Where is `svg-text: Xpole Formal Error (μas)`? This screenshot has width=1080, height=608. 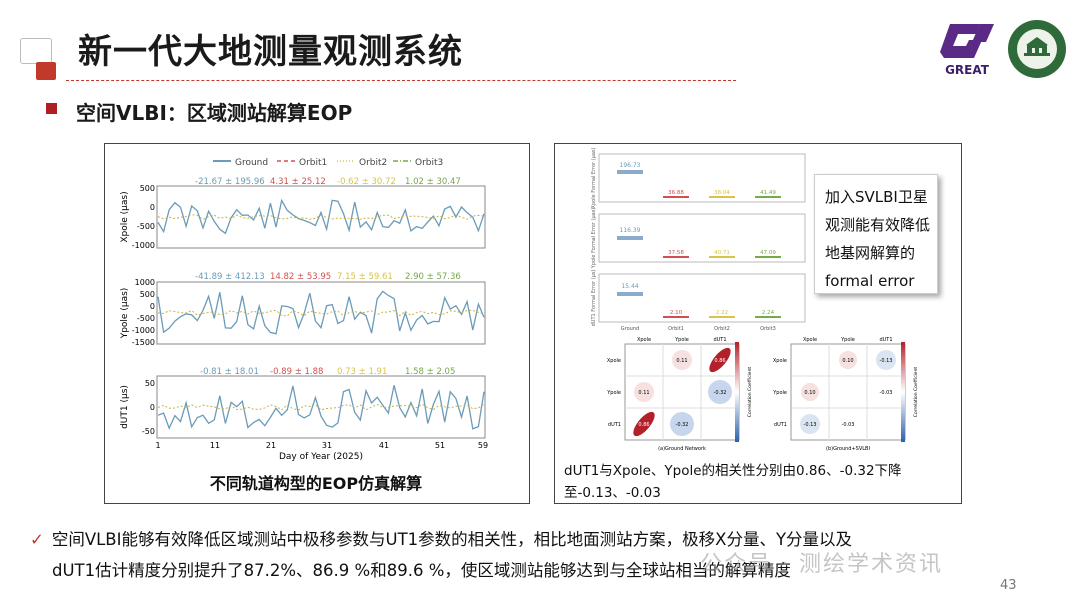
svg-text: Xpole Formal Error (μas) is located at coordinates (594, 178).